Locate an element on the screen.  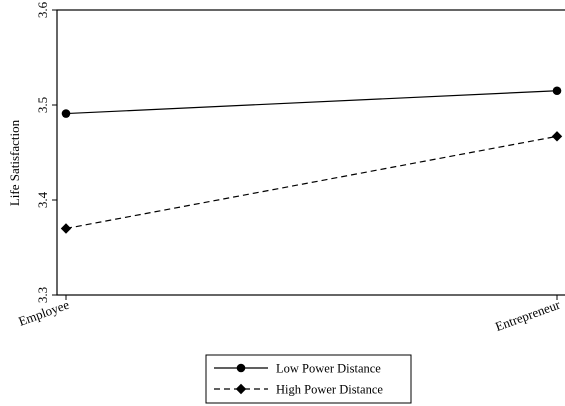
legend-diamond-marker is located at coordinates (241, 389).